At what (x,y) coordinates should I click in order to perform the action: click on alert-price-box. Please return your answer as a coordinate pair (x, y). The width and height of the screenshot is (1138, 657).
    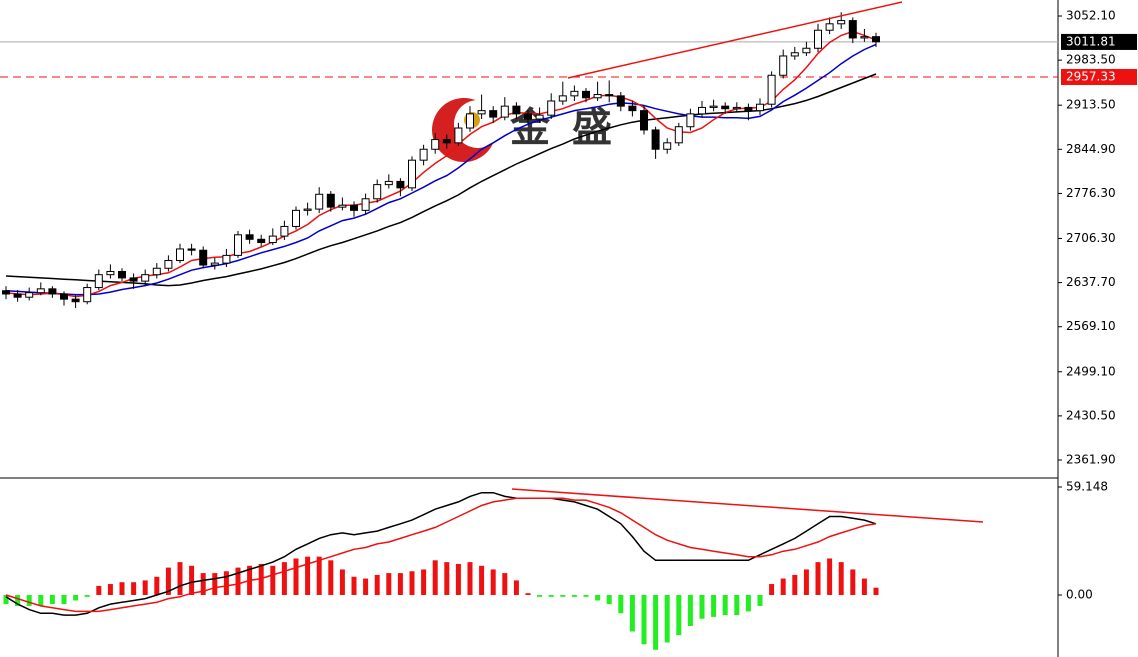
    Looking at the image, I should click on (1099, 76).